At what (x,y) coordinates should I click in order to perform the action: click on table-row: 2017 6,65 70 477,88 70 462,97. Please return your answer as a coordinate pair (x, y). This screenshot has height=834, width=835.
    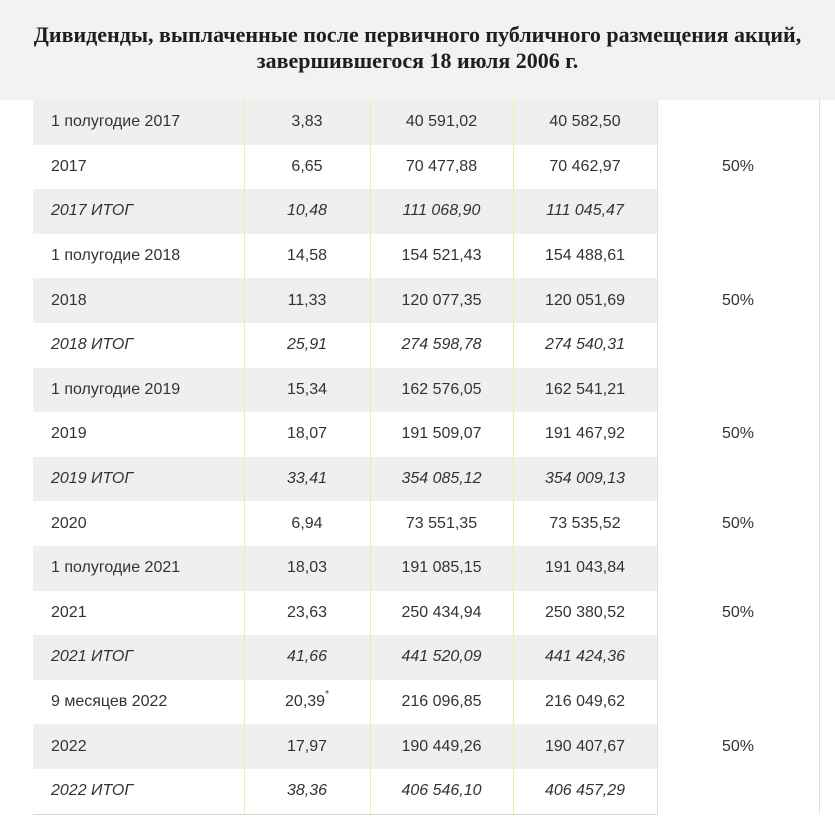
    Looking at the image, I should click on (426, 167).